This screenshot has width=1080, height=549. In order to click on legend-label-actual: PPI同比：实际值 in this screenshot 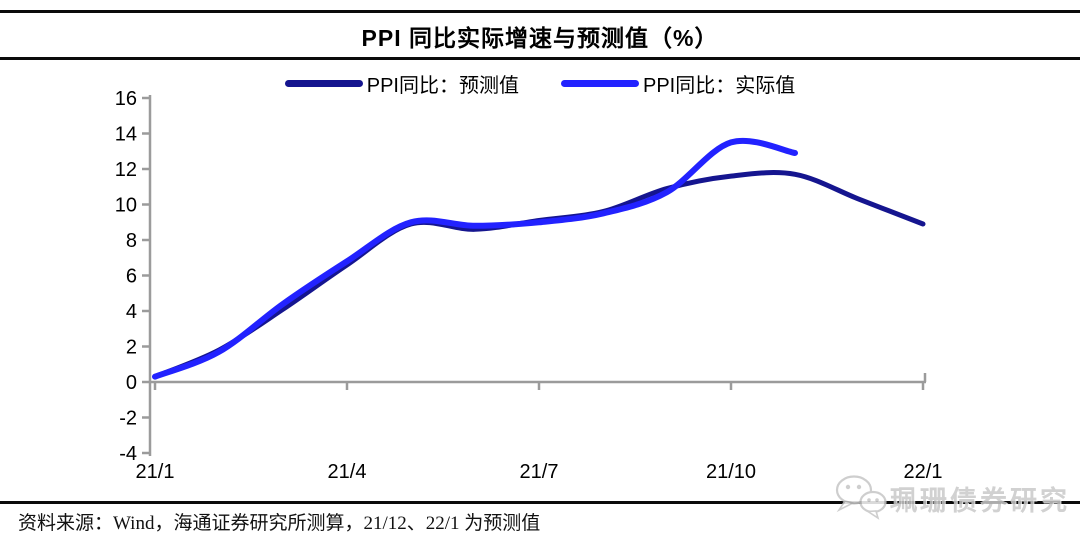, I will do `click(719, 86)`.